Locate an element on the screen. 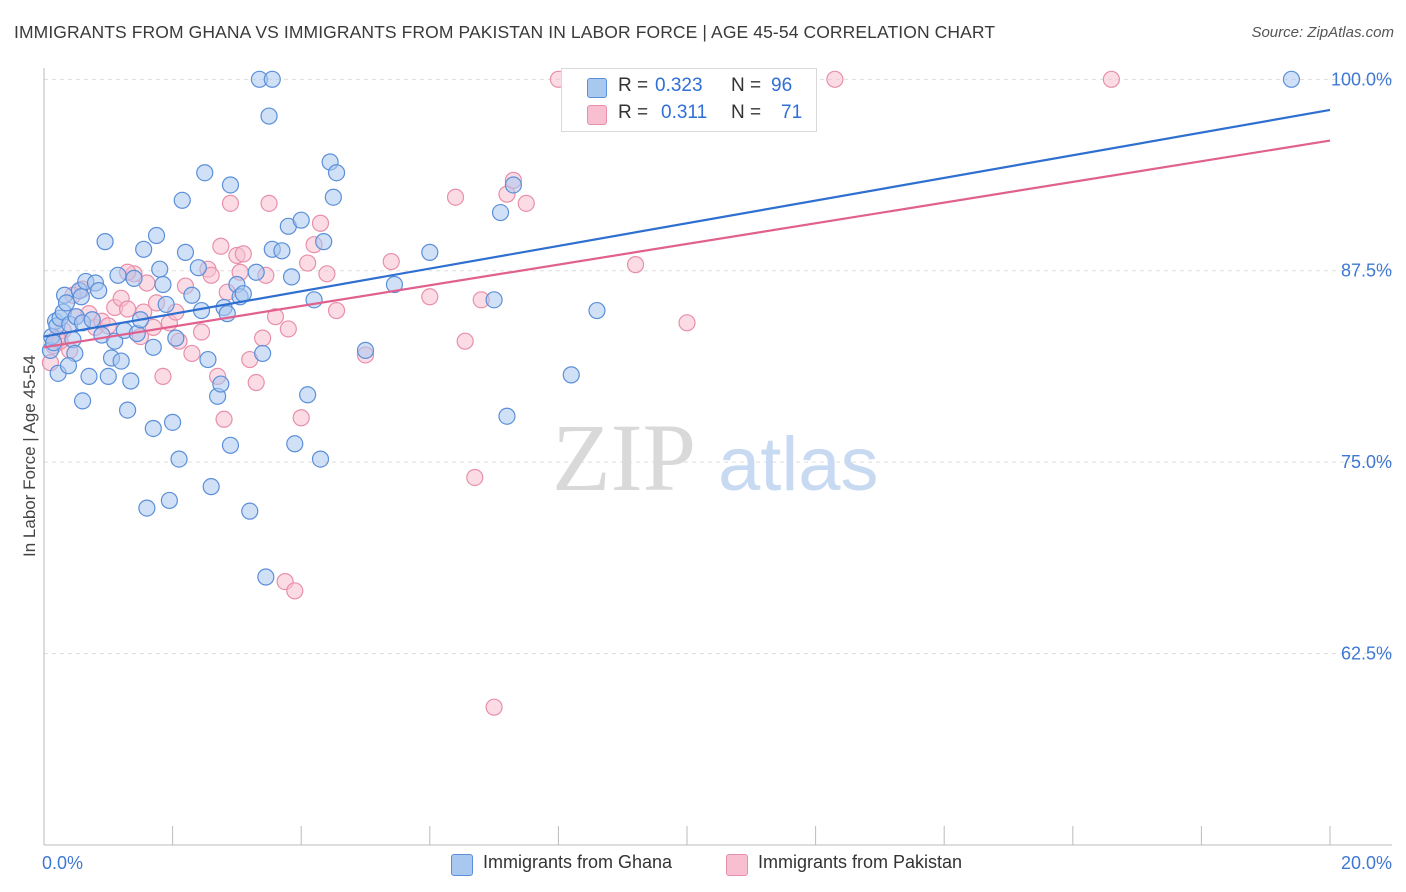 The width and height of the screenshot is (1406, 892). y-tick-label: 62.5% is located at coordinates (1366, 654).